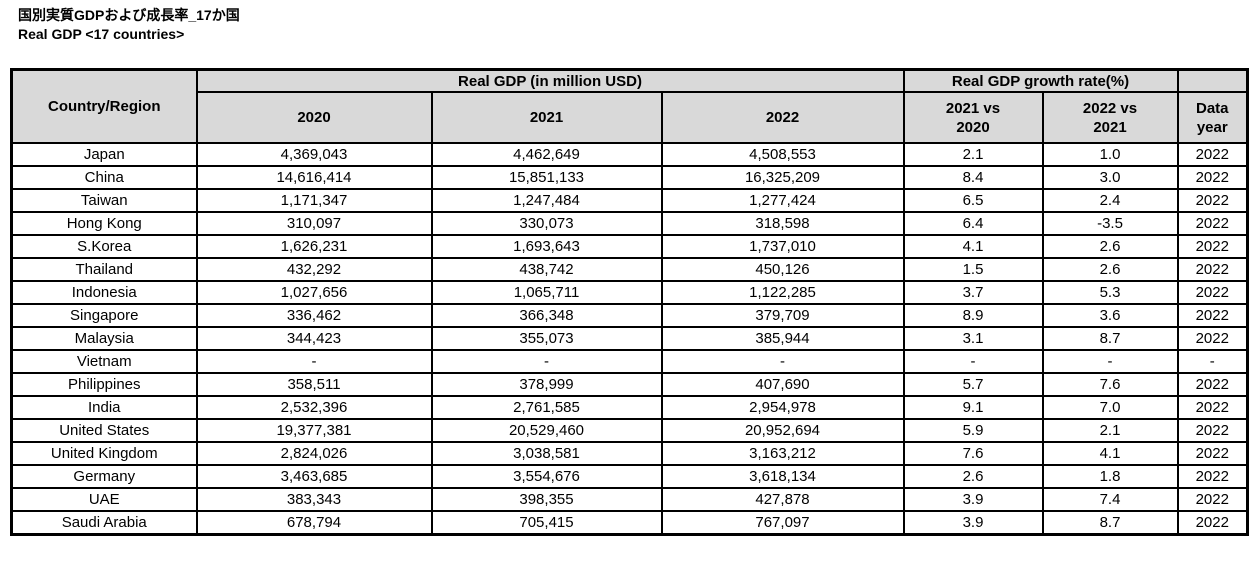 This screenshot has width=1260, height=582. What do you see at coordinates (314, 499) in the screenshot?
I see `gdp-2020-cell: 383,343` at bounding box center [314, 499].